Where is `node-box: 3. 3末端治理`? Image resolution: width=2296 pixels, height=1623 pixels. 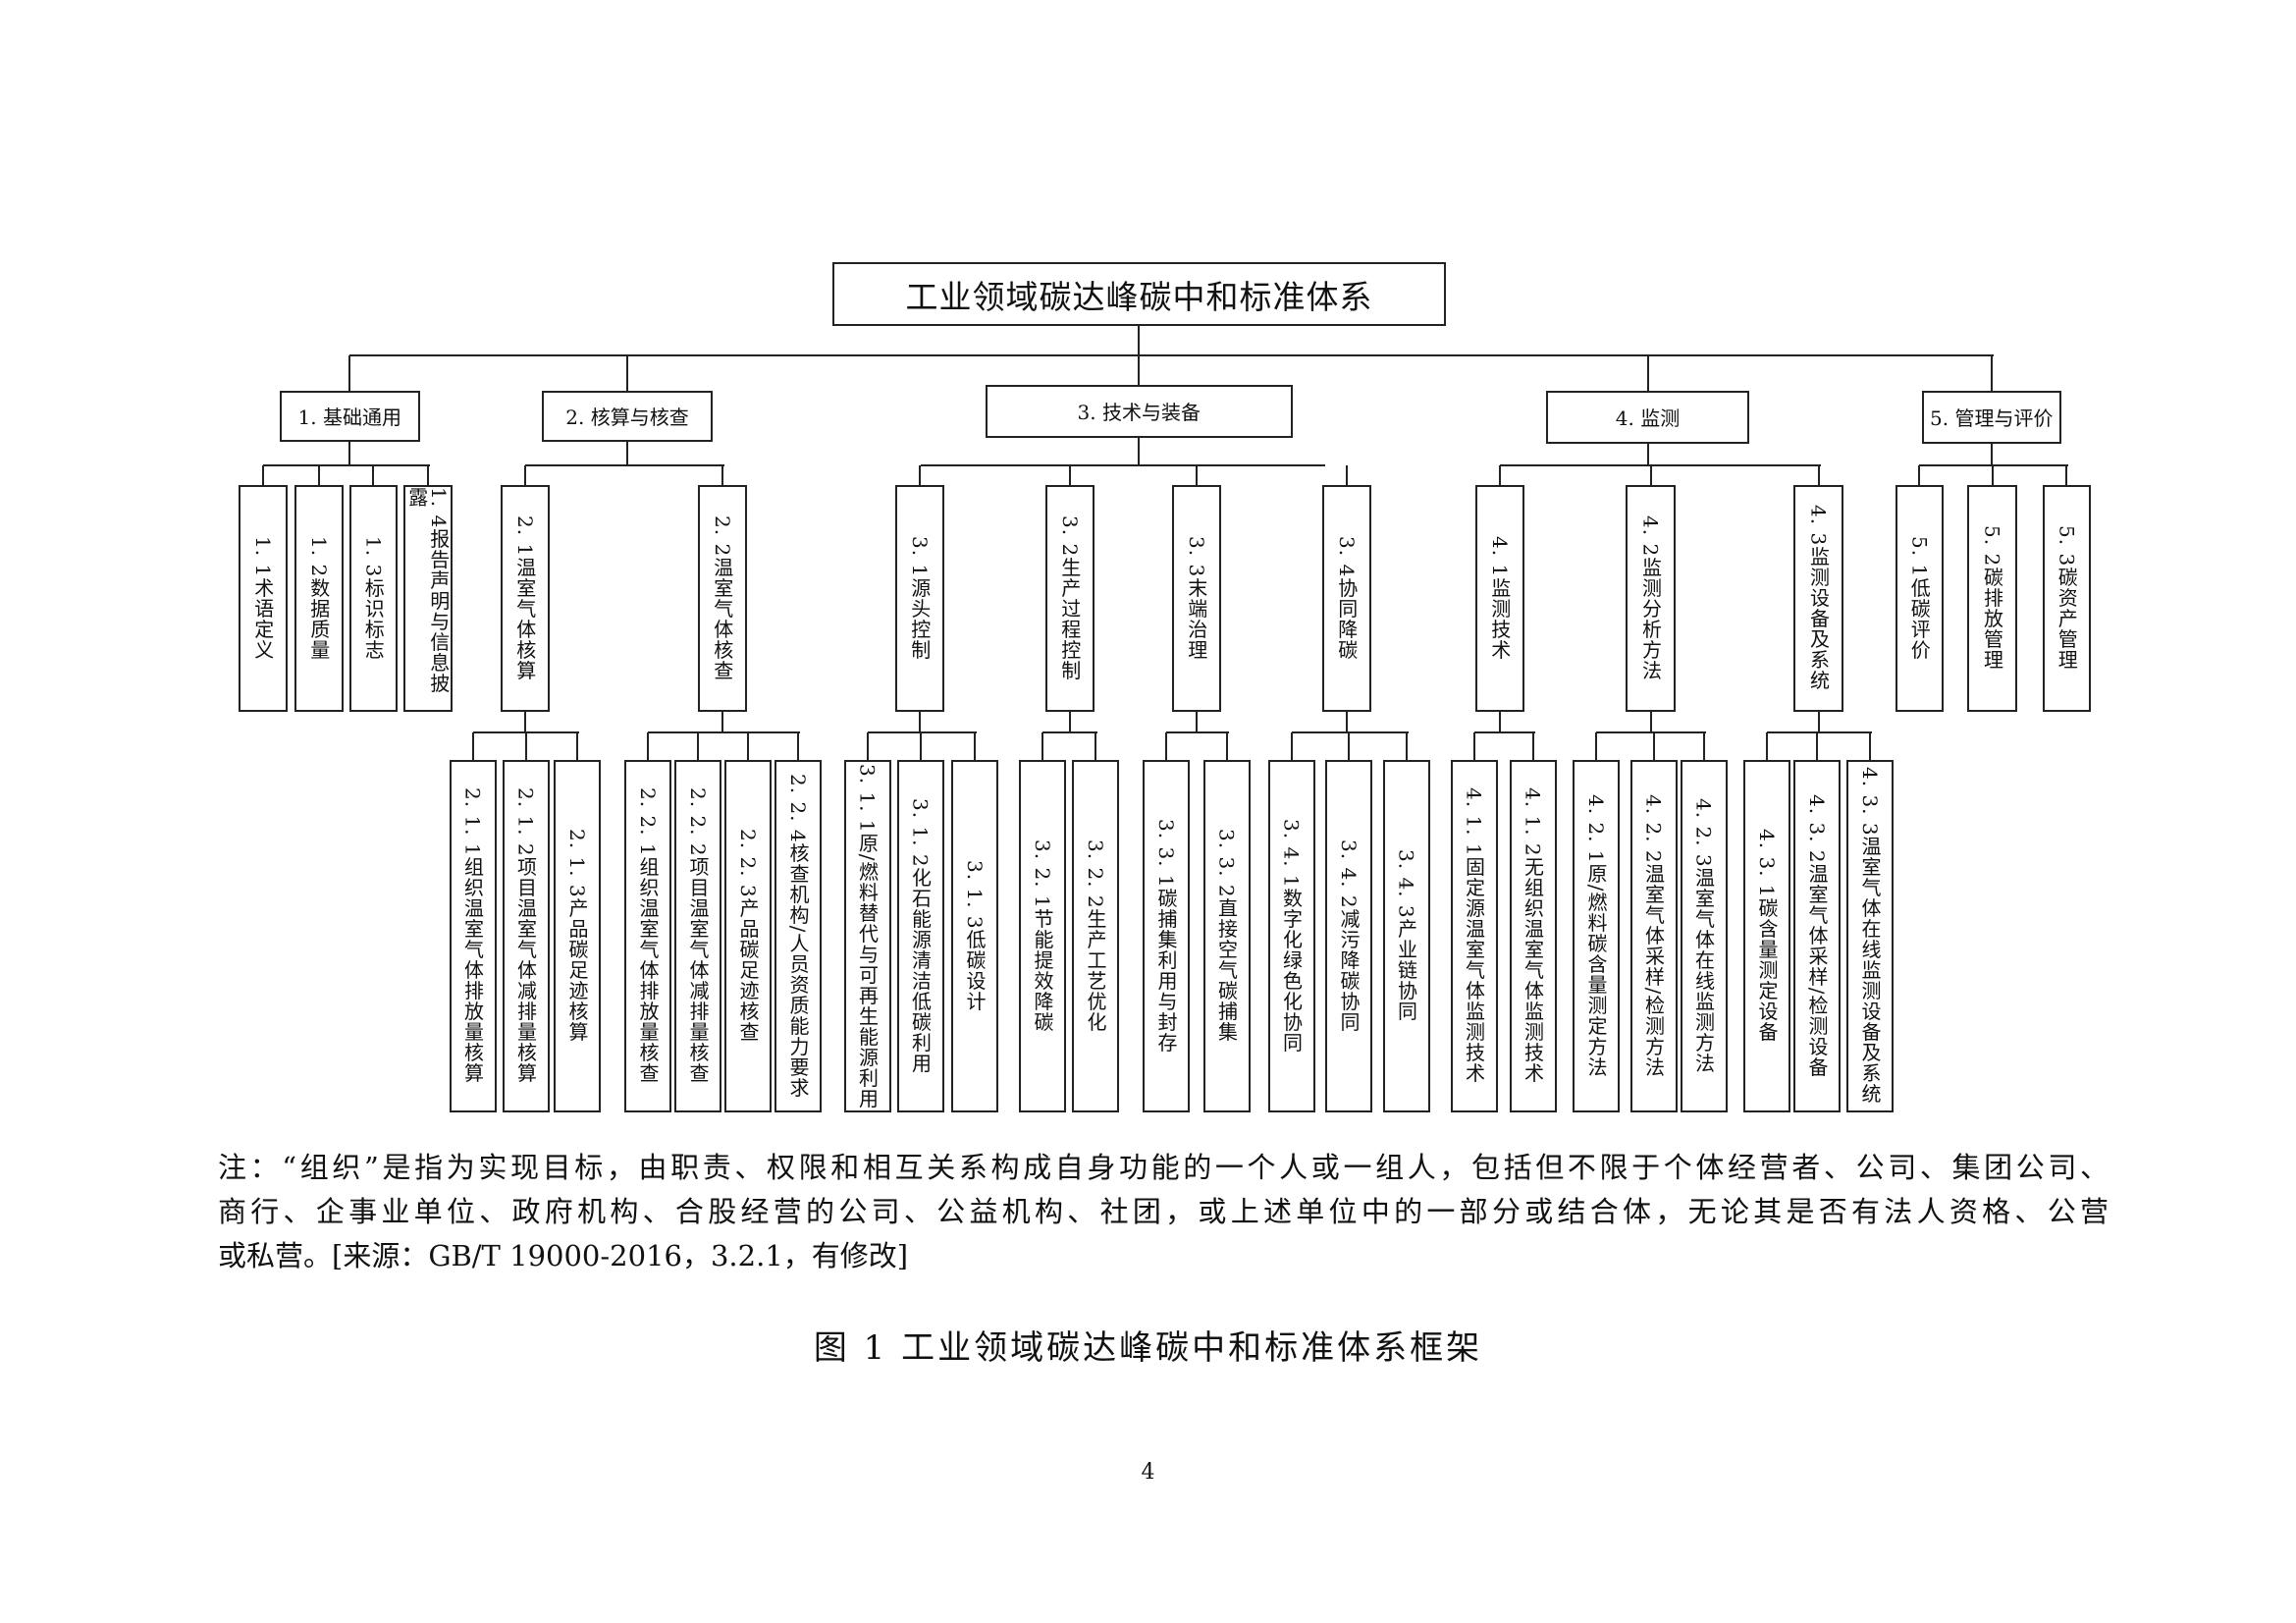 node-box: 3. 3末端治理 is located at coordinates (1196, 598).